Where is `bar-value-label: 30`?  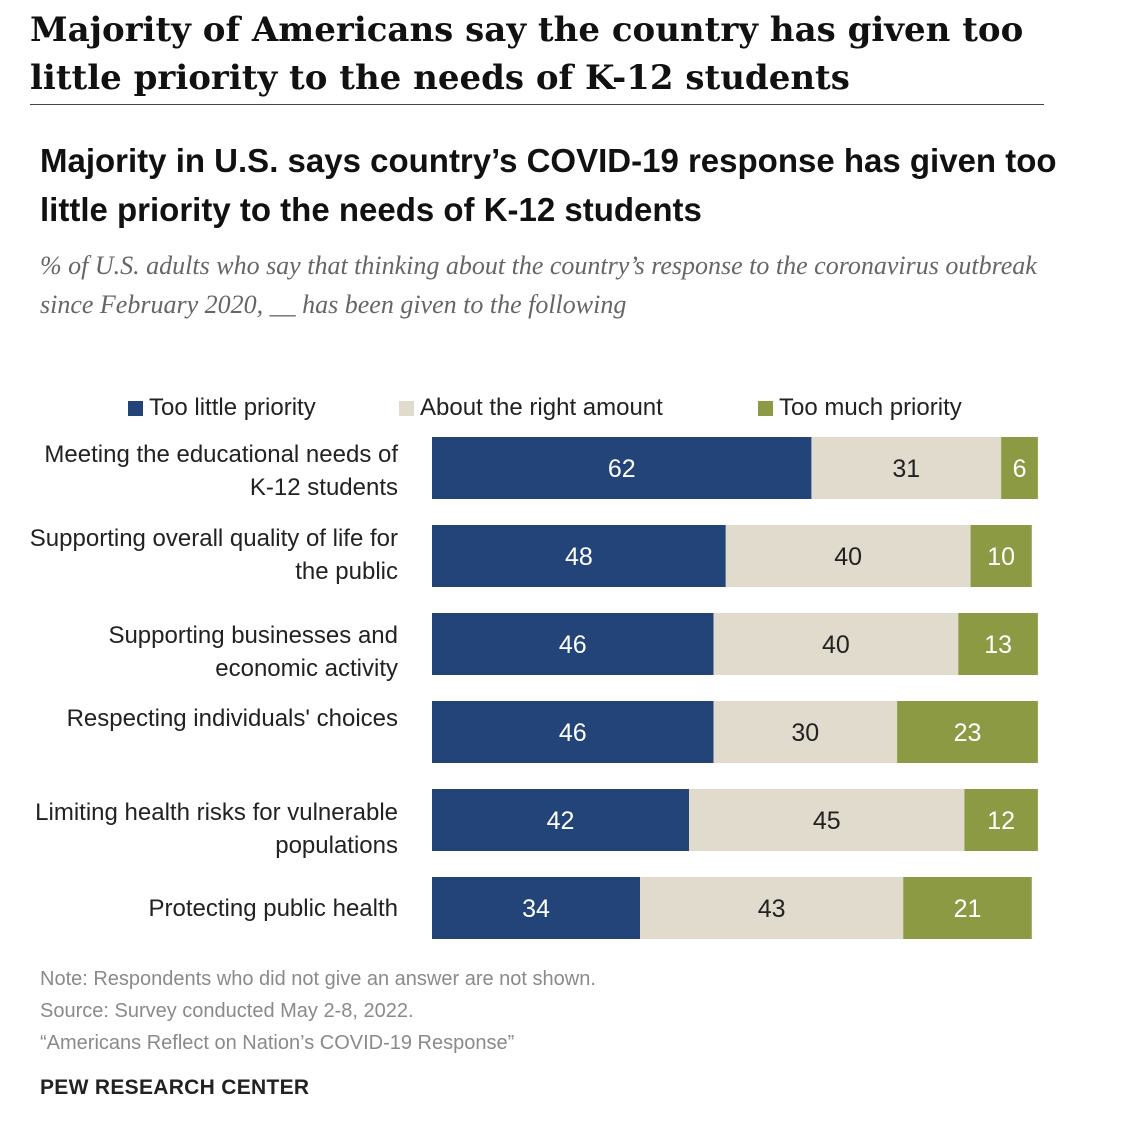
bar-value-label: 30 is located at coordinates (805, 733).